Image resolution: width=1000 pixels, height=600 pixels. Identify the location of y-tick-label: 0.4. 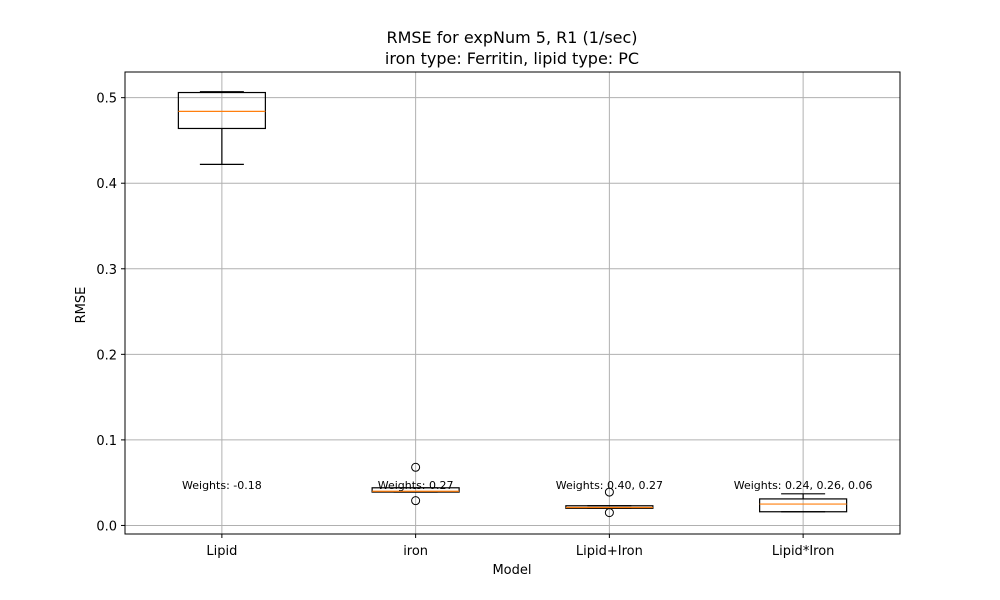
(106, 184).